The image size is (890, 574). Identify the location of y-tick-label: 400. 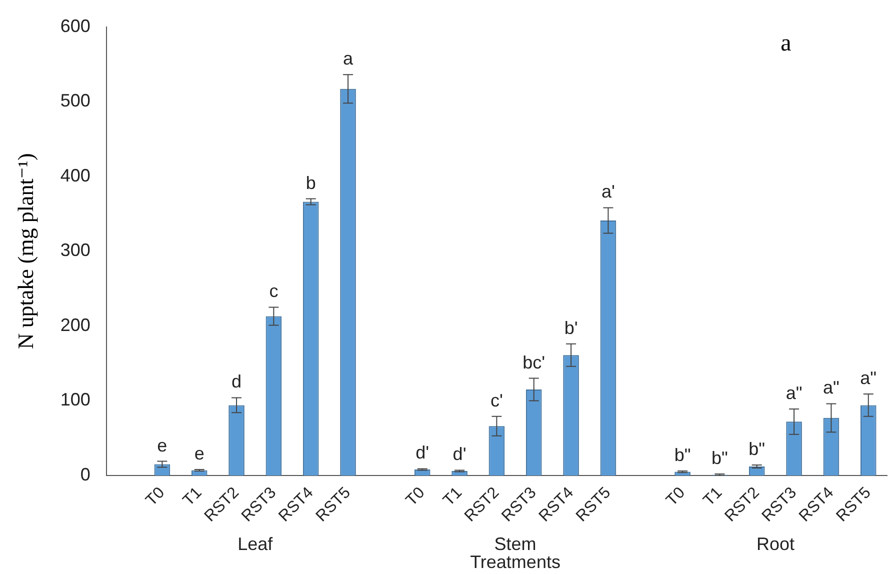
(75, 175).